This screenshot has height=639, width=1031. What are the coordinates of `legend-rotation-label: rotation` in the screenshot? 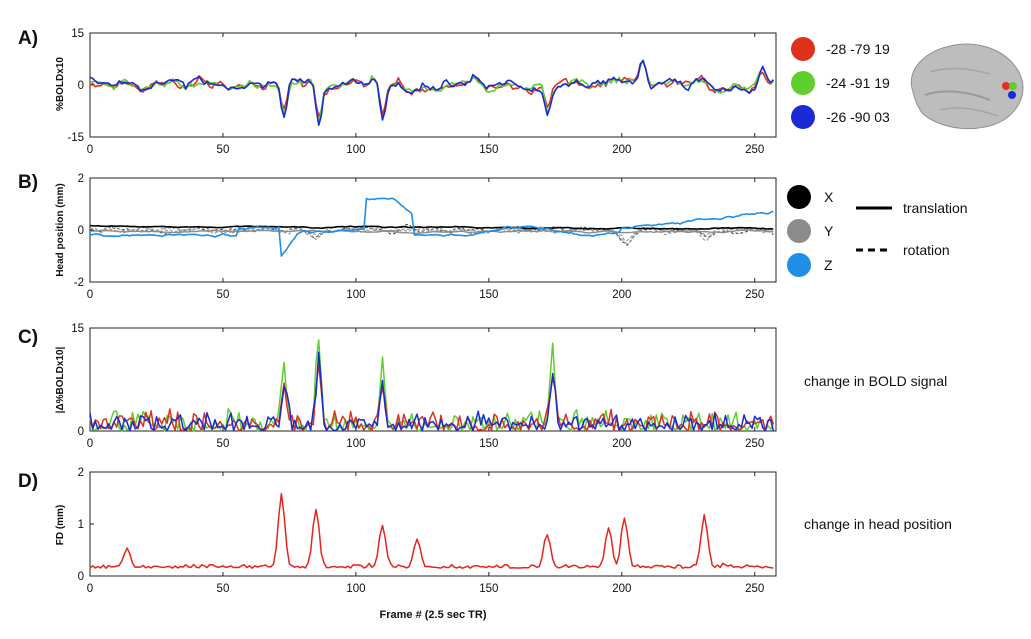 It's located at (926, 250).